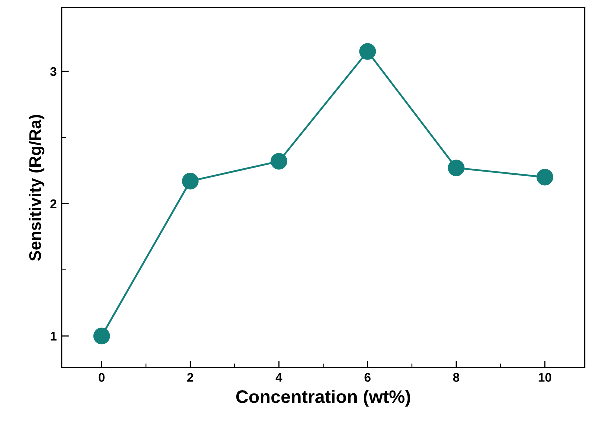  What do you see at coordinates (545, 377) in the screenshot?
I see `x-tick-label: 10` at bounding box center [545, 377].